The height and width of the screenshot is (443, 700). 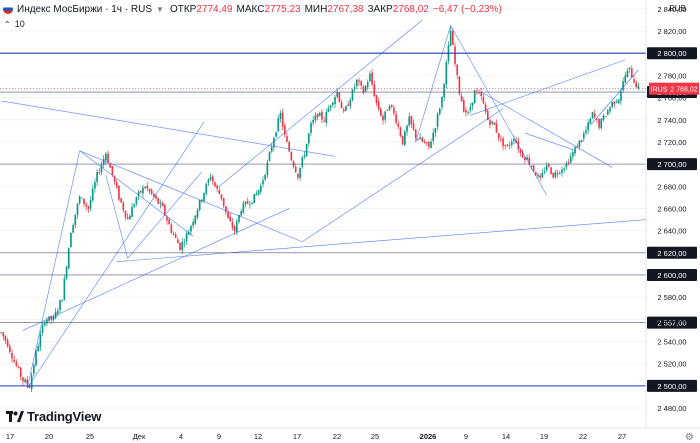 What do you see at coordinates (622, 436) in the screenshot?
I see `x-tick-label: 27` at bounding box center [622, 436].